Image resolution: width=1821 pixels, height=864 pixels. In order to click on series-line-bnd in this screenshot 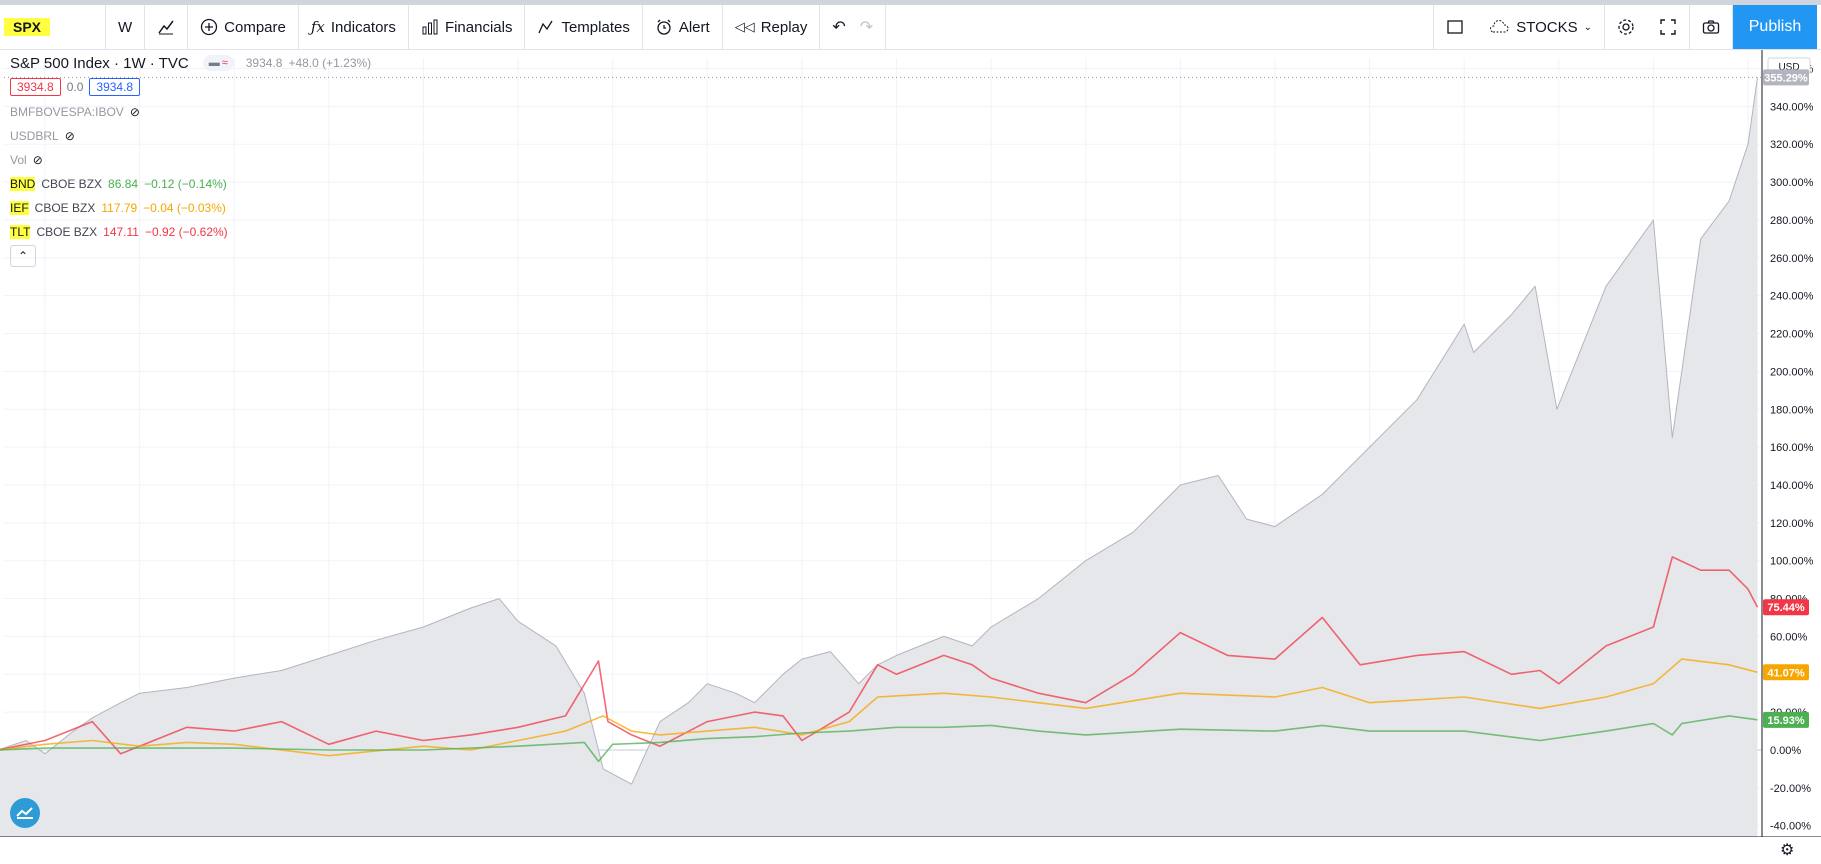, I will do `click(879, 739)`.